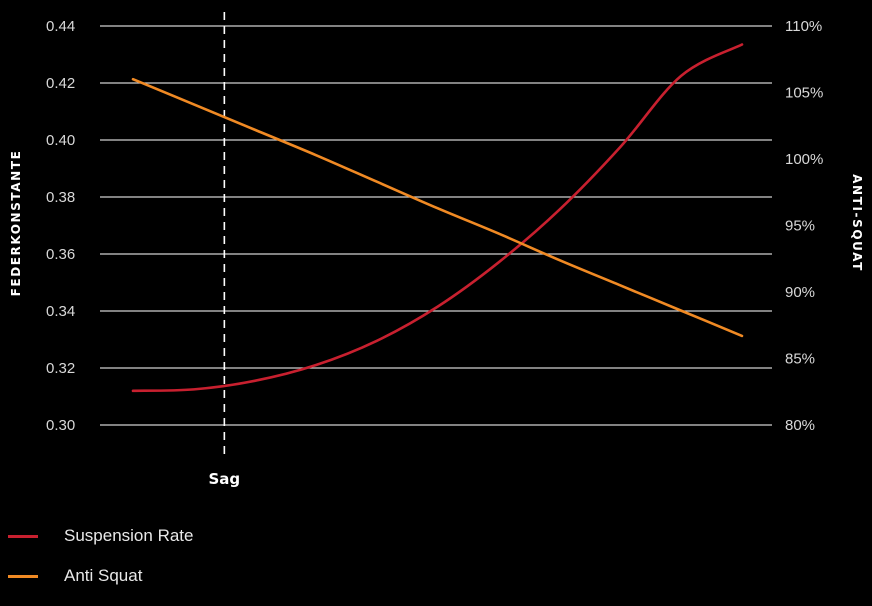  I want to click on right-axis-title: ANTI-SQUAT, so click(857, 223).